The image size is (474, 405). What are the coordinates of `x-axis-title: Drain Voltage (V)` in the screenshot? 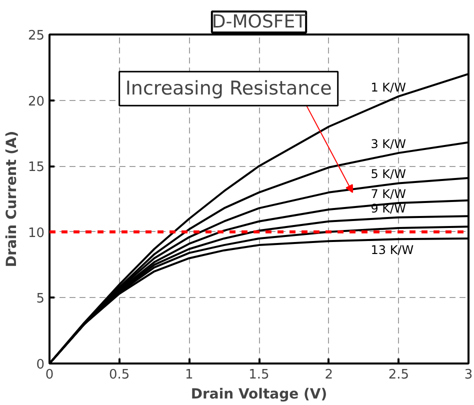 It's located at (259, 394).